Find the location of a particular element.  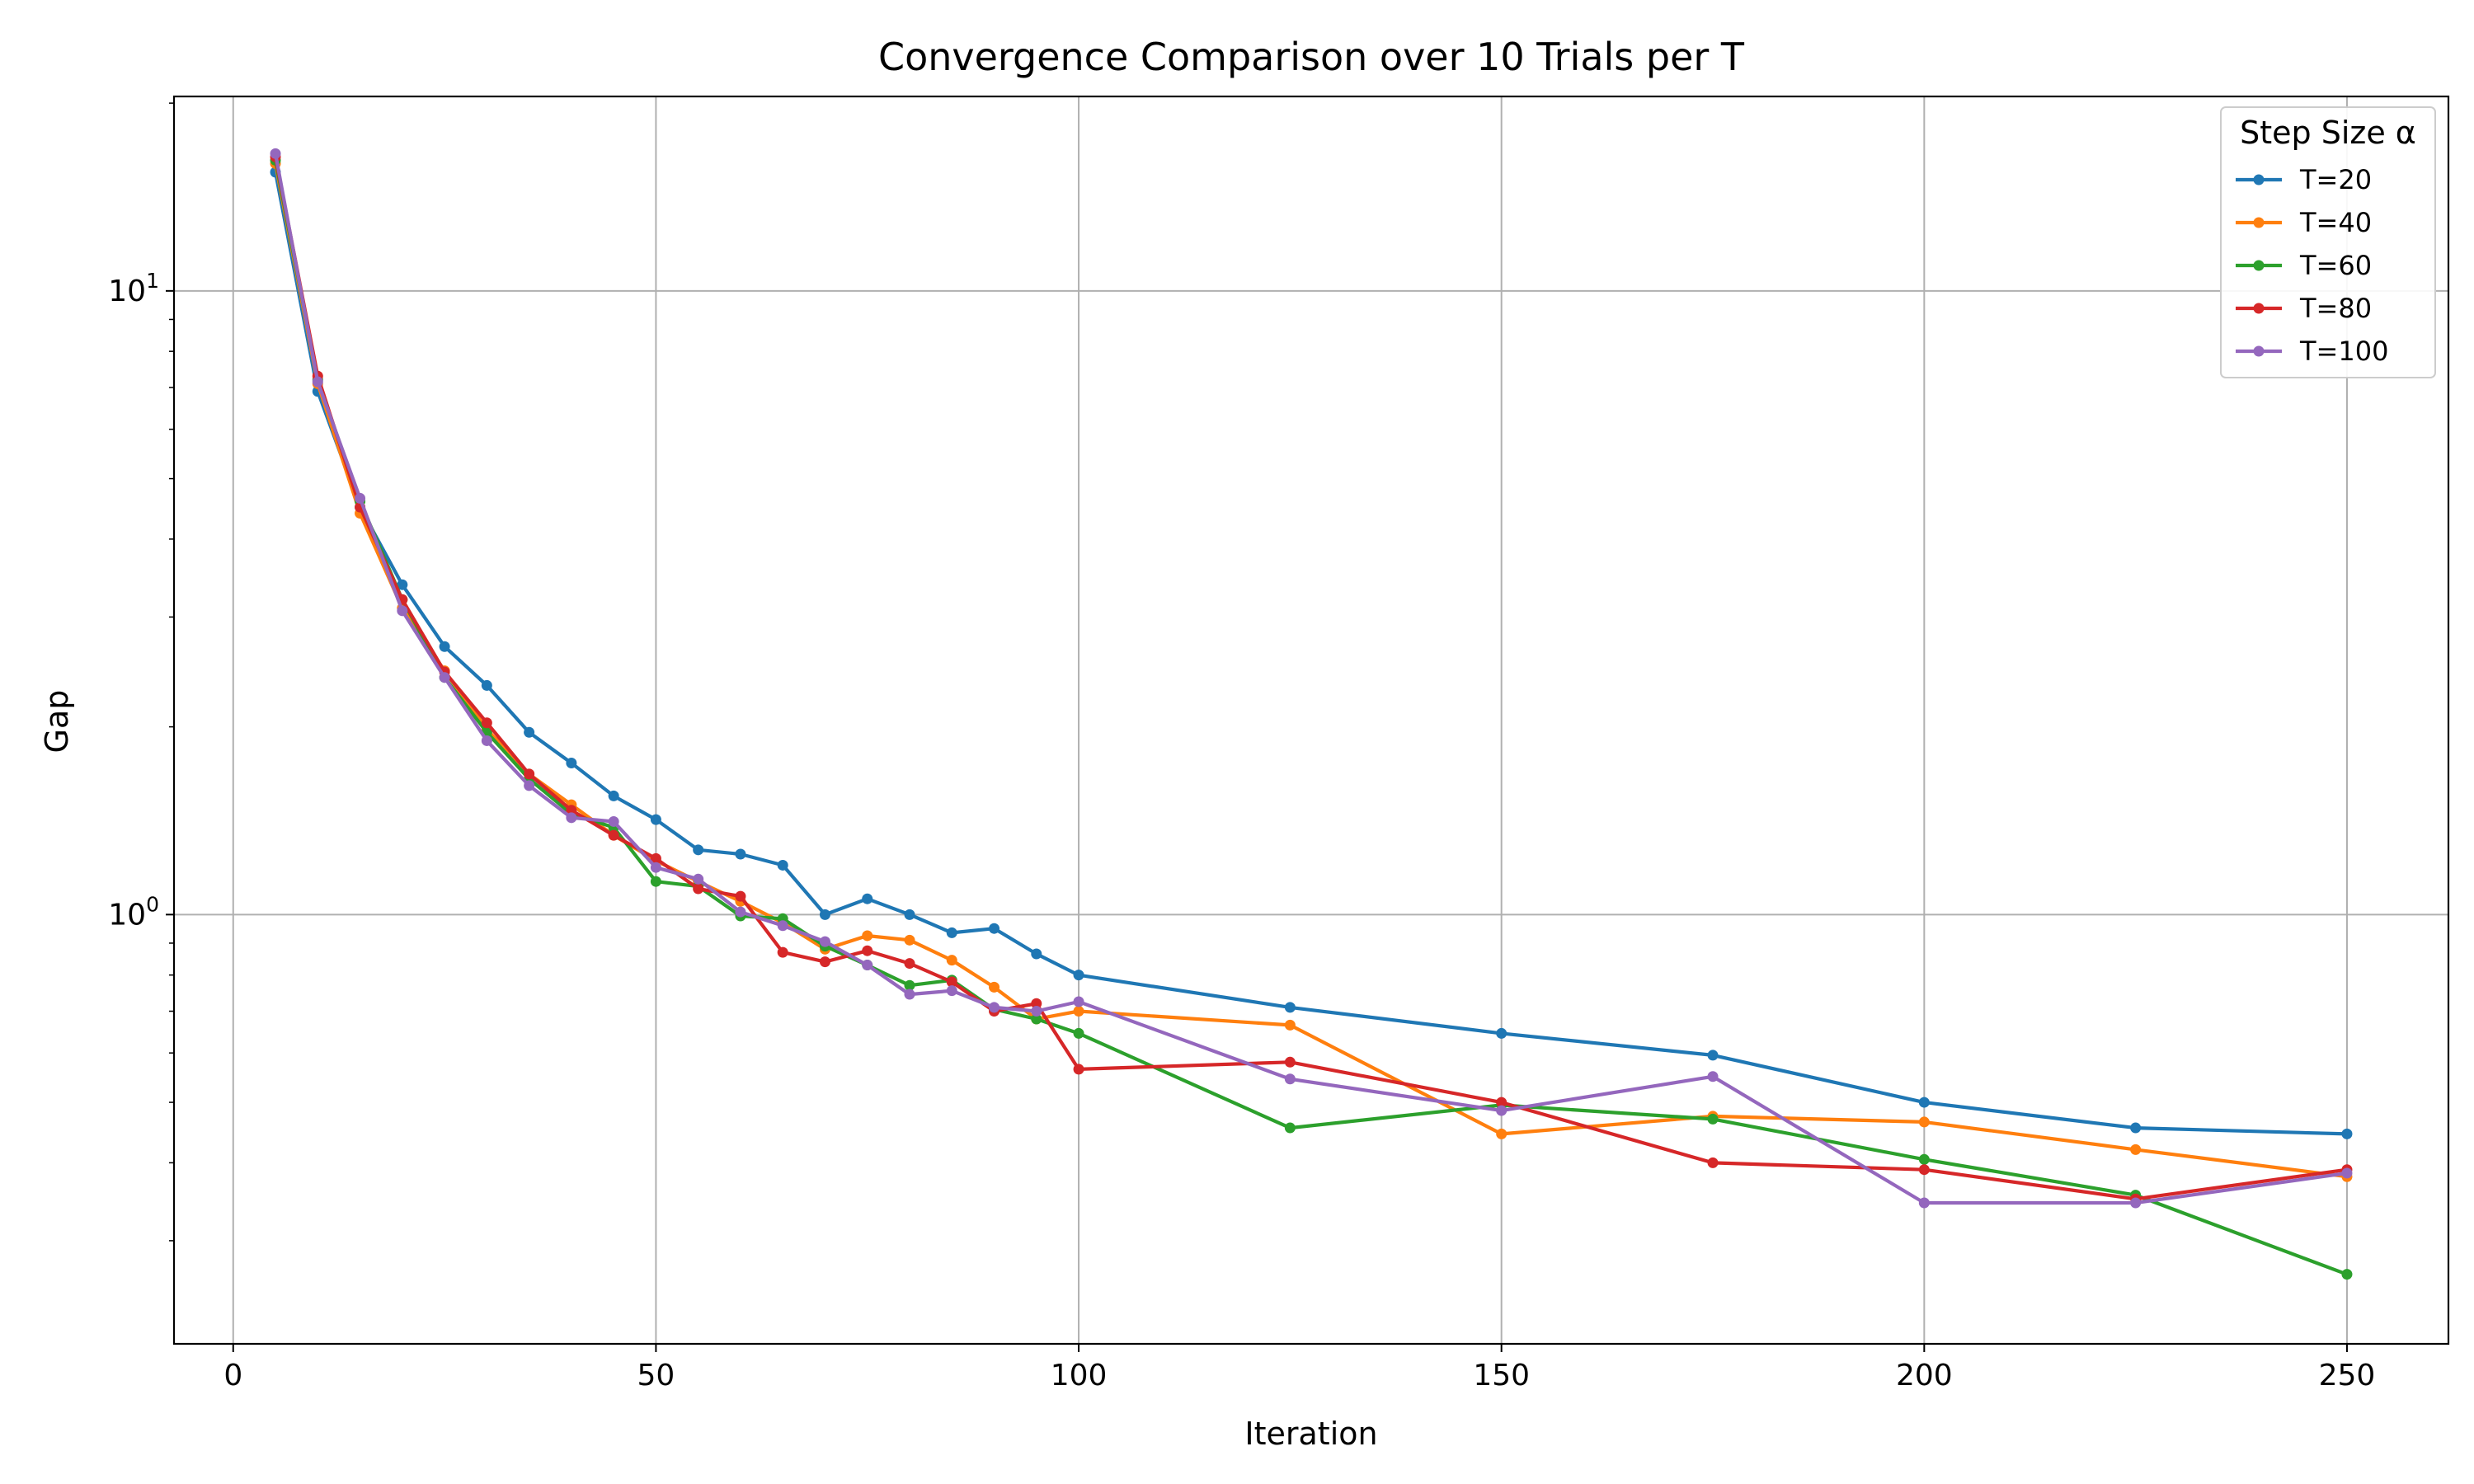

legend-item: T=20 is located at coordinates (2304, 179).